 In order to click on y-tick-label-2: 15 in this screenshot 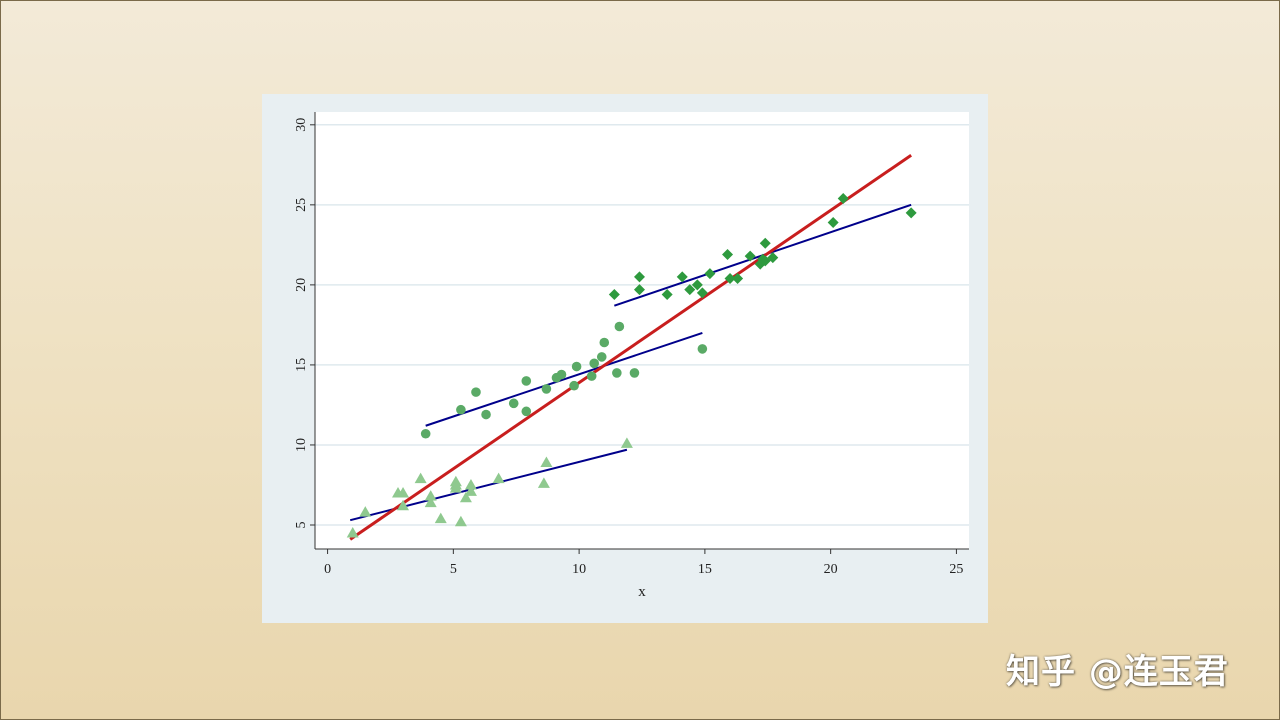, I will do `click(301, 365)`.